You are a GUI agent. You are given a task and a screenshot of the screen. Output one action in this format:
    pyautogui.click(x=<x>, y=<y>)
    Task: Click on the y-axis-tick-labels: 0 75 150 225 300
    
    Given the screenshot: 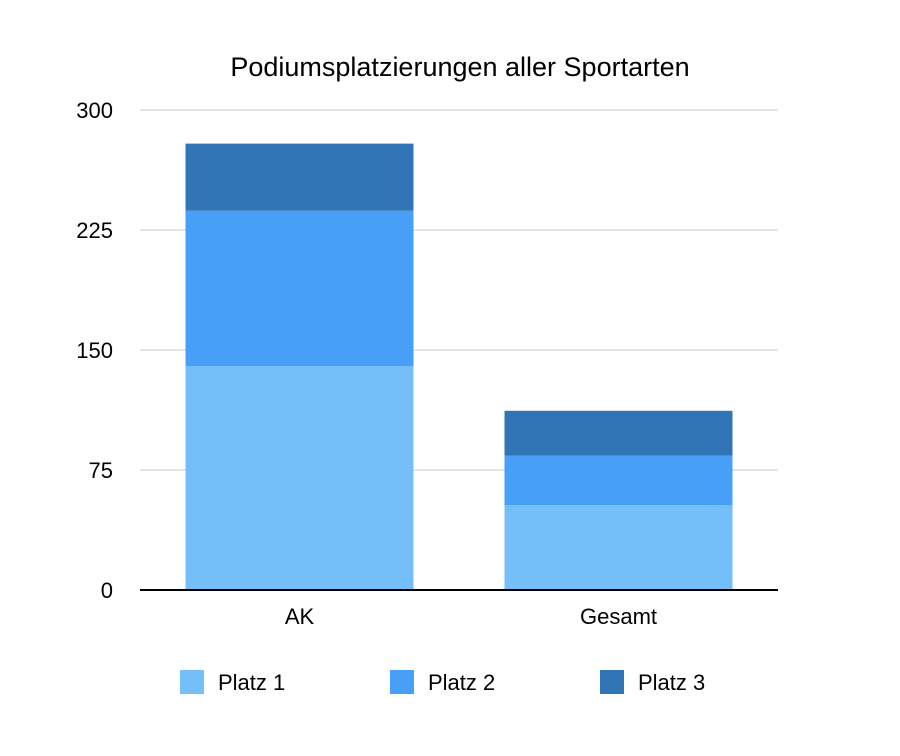 What is the action you would take?
    pyautogui.click(x=94, y=350)
    